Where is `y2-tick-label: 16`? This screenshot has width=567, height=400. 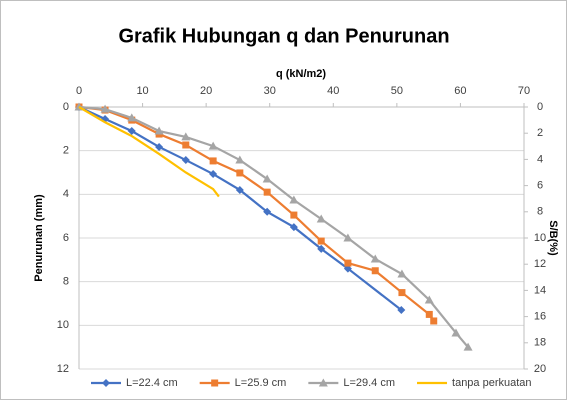
y2-tick-label: 16 is located at coordinates (540, 317).